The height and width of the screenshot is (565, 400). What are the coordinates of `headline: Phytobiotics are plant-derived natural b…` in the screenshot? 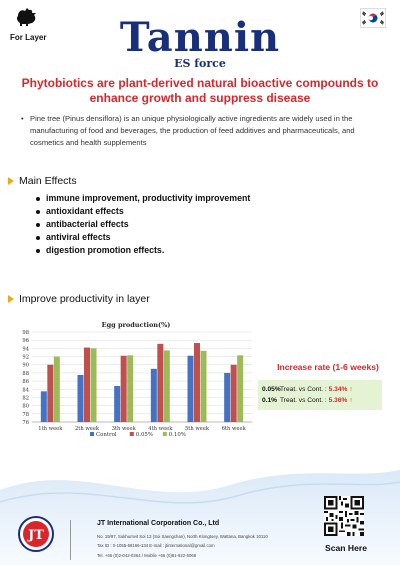 It's located at (200, 90).